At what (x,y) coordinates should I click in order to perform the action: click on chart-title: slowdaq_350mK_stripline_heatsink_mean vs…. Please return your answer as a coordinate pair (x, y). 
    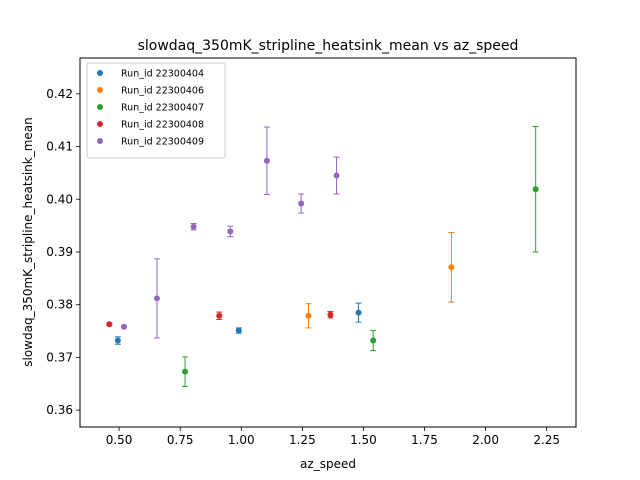
    Looking at the image, I should click on (328, 46).